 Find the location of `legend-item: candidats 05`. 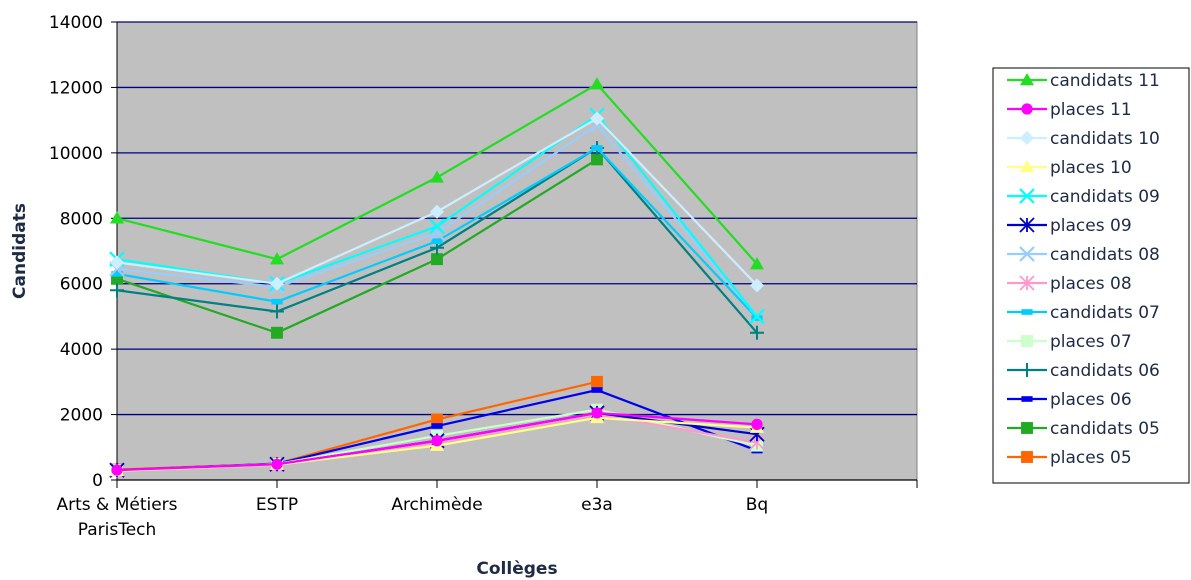

legend-item: candidats 05 is located at coordinates (1083, 429).